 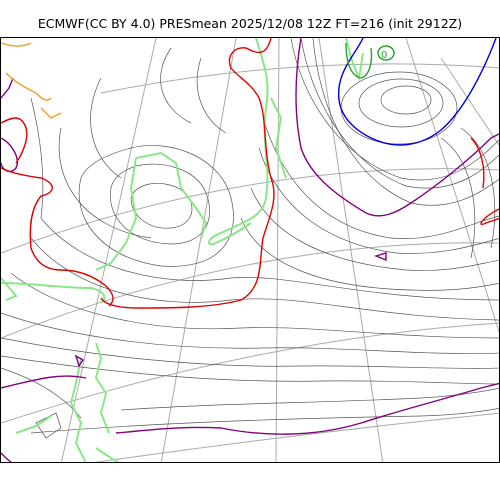 I want to click on green-contours, so click(x=370, y=60).